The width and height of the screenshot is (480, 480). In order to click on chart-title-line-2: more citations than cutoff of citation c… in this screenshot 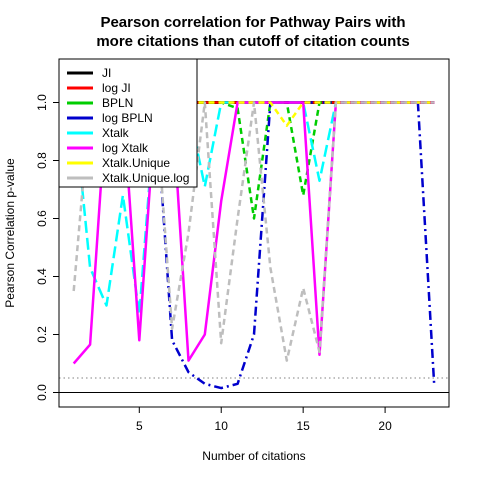, I will do `click(252, 41)`.